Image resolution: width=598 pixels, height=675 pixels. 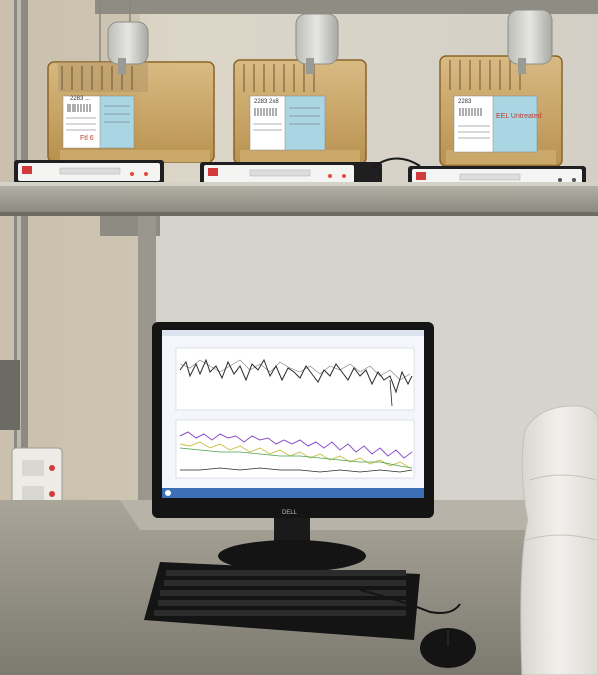 What do you see at coordinates (87, 138) in the screenshot?
I see `cage-1-note: Ftl 6` at bounding box center [87, 138].